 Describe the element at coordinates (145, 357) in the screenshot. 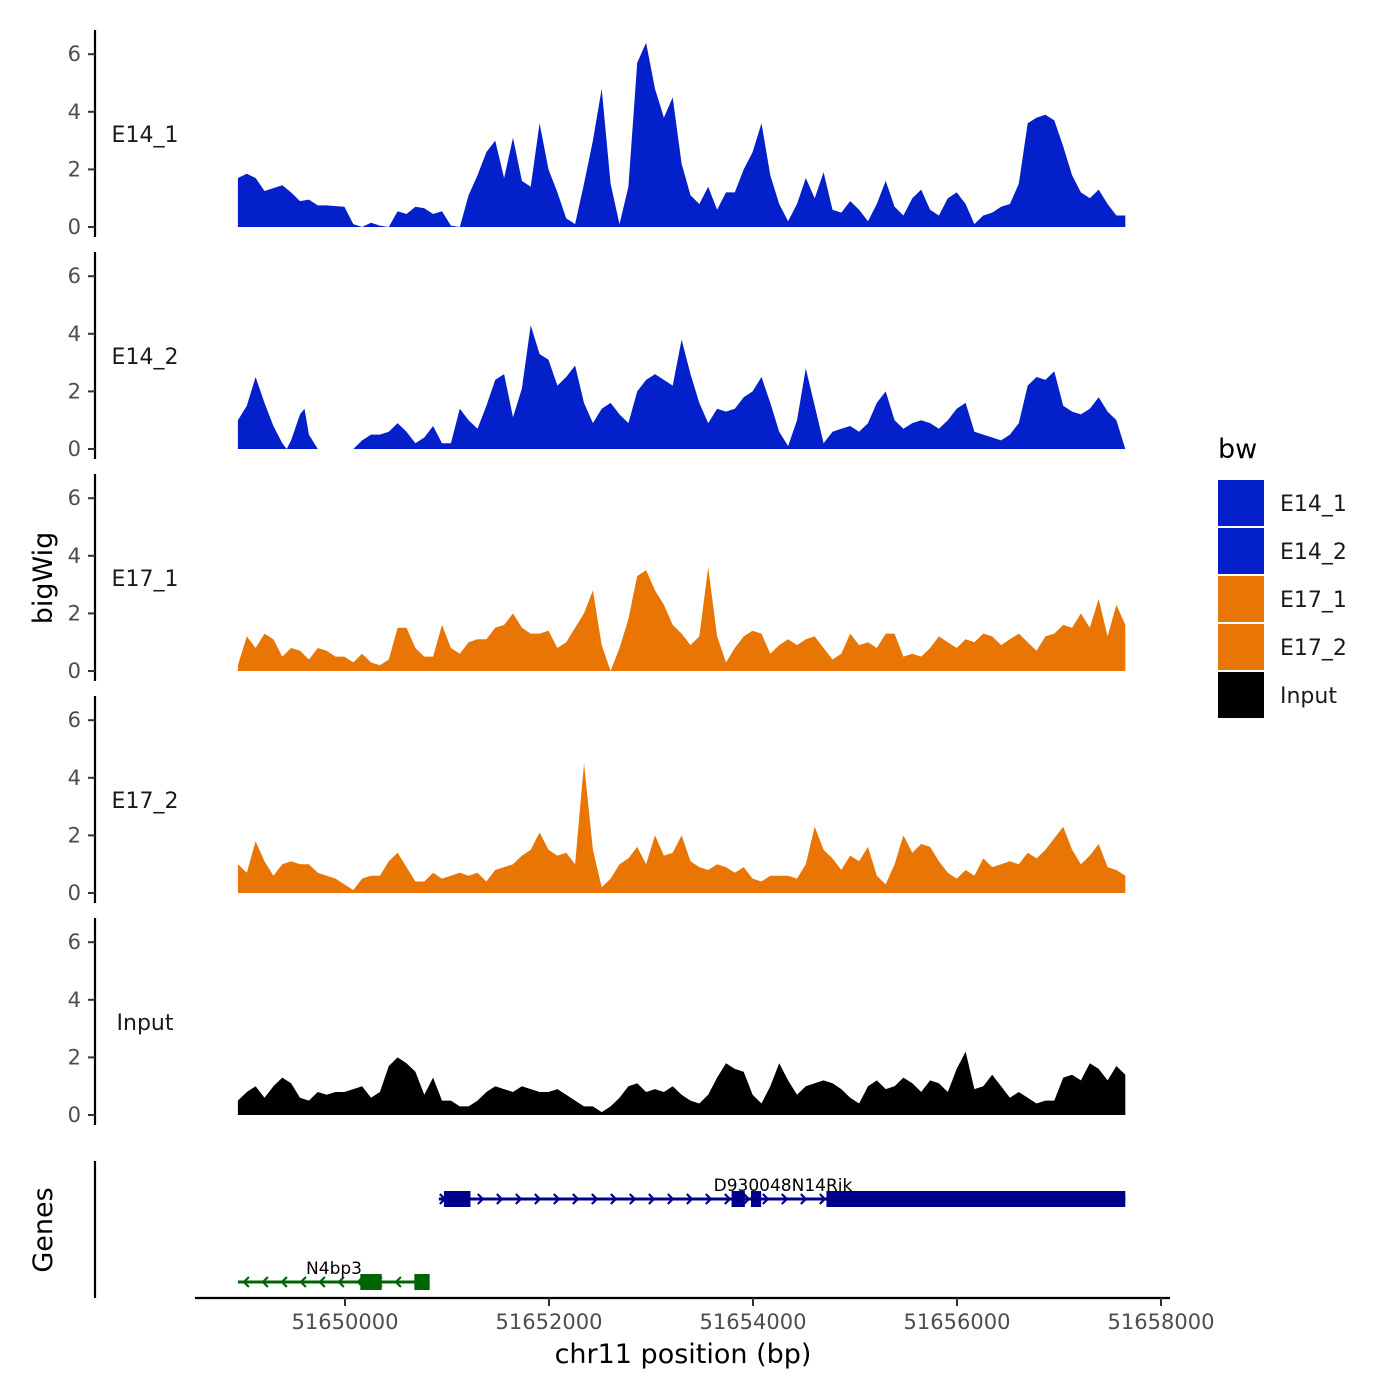

I see `track-label: E14_2` at that location.